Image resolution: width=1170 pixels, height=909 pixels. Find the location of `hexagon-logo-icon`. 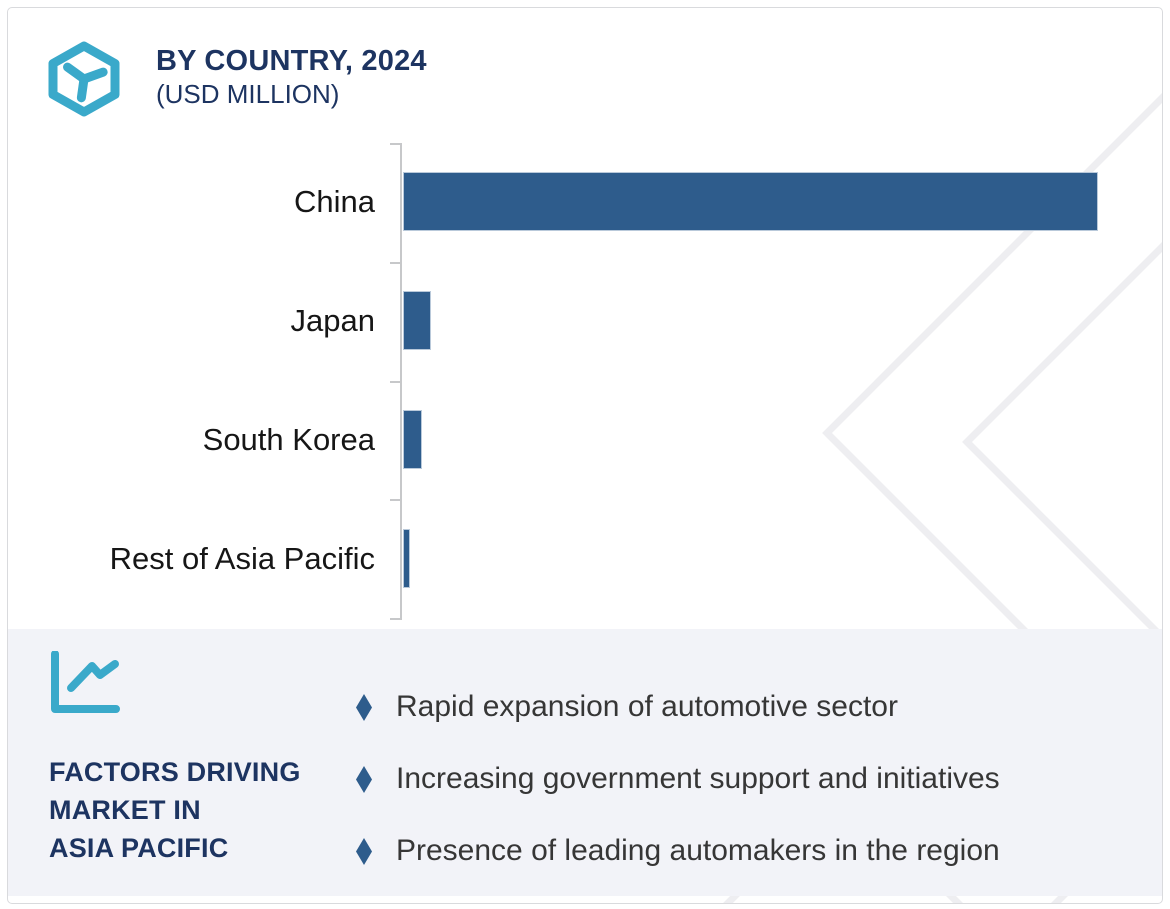

hexagon-logo-icon is located at coordinates (84, 79).